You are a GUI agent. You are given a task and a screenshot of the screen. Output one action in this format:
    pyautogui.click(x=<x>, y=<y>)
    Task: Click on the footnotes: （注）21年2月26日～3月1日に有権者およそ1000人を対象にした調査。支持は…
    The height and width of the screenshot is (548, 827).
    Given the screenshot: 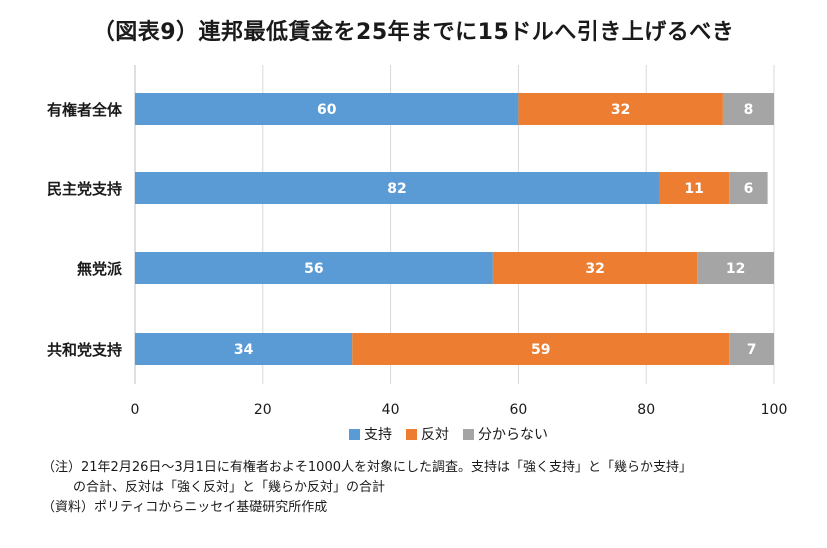 What is the action you would take?
    pyautogui.click(x=367, y=488)
    